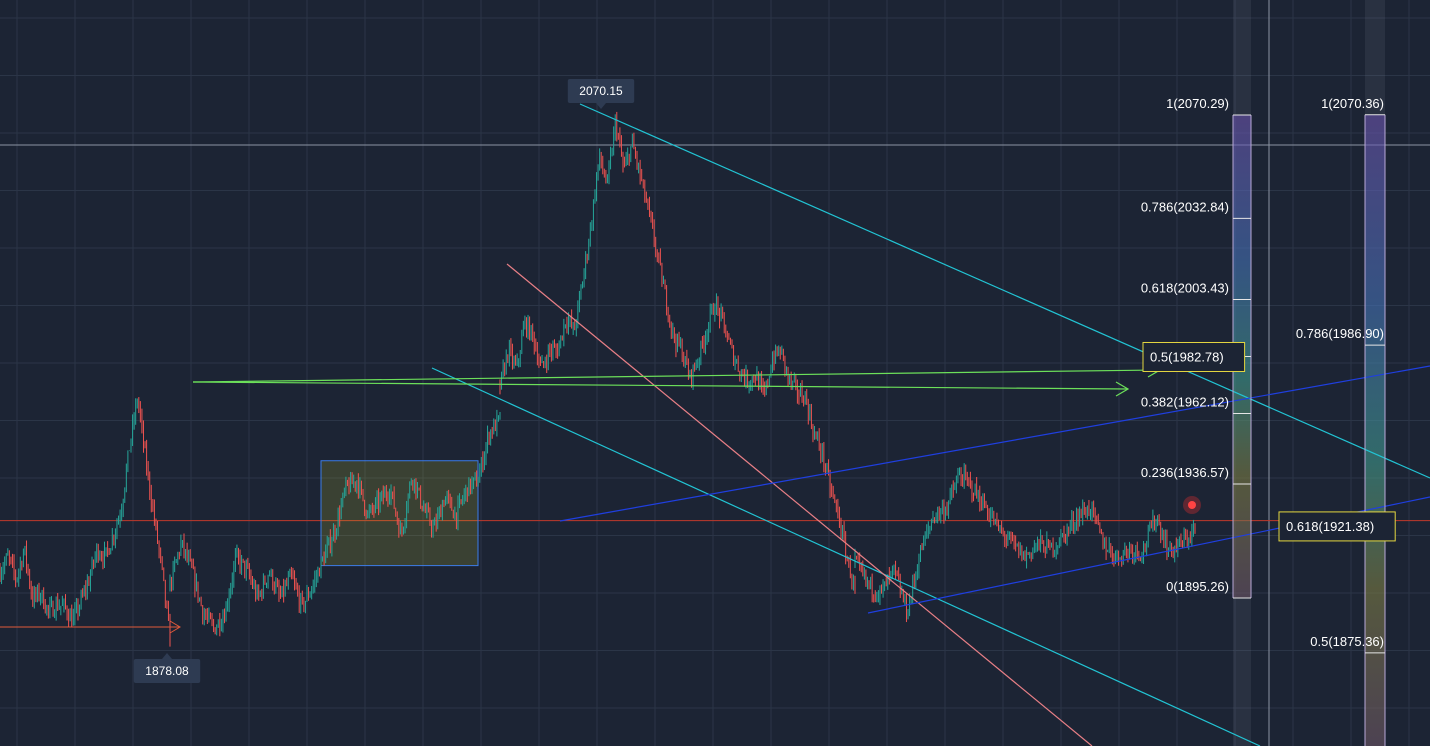 This screenshot has height=746, width=1430. I want to click on fib-level-label: 1(2070.36), so click(1352, 103).